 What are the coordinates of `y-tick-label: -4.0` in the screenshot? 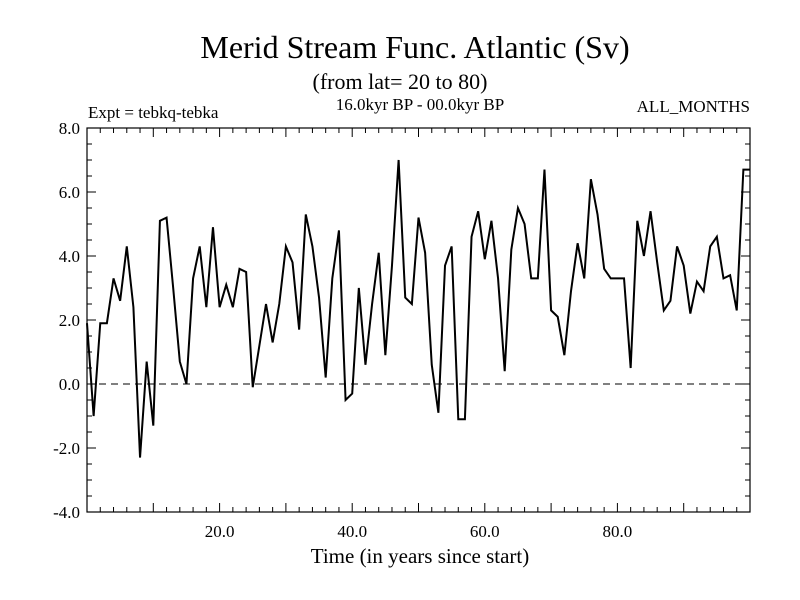 It's located at (66, 512).